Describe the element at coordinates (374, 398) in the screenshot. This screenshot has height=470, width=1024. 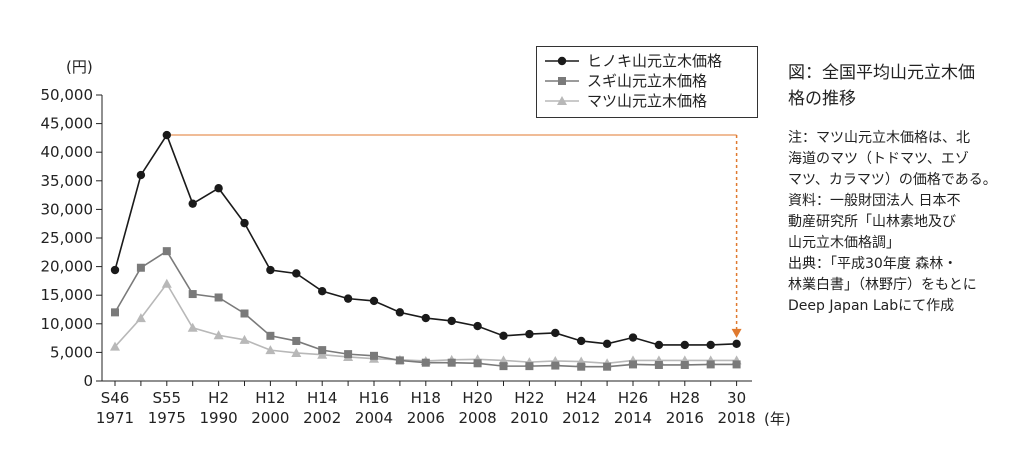
I see `x-tick-label-era: H16` at that location.